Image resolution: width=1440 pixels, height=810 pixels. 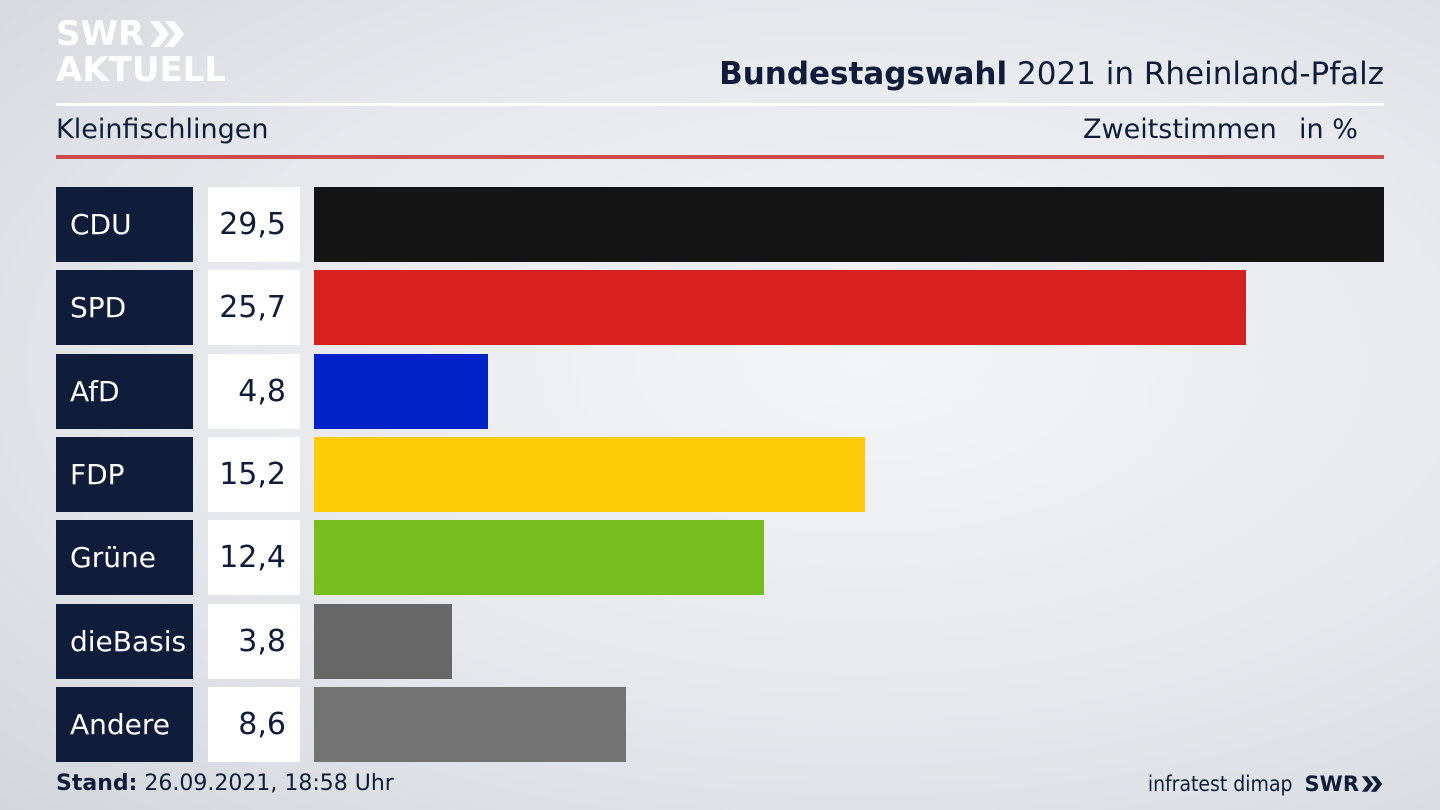 I want to click on swr-logo-text: SWR, so click(x=1331, y=784).